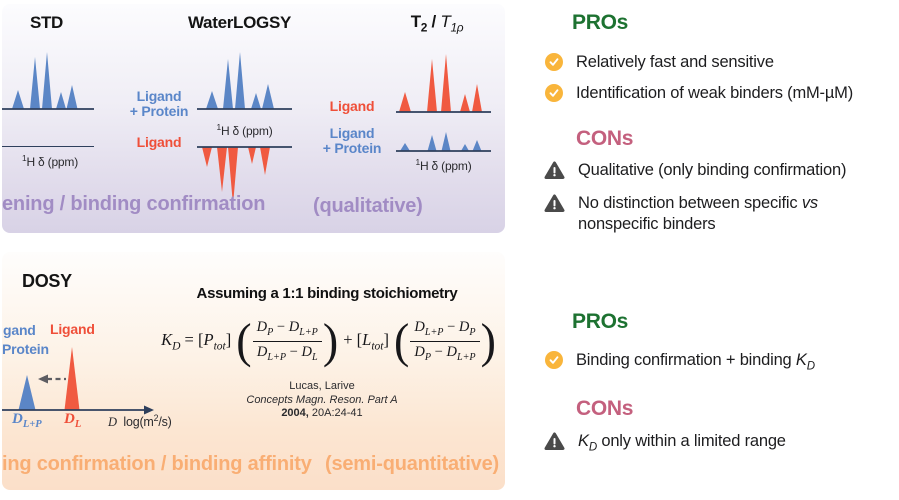  Describe the element at coordinates (46, 22) in the screenshot. I see `std-title: STD` at that location.